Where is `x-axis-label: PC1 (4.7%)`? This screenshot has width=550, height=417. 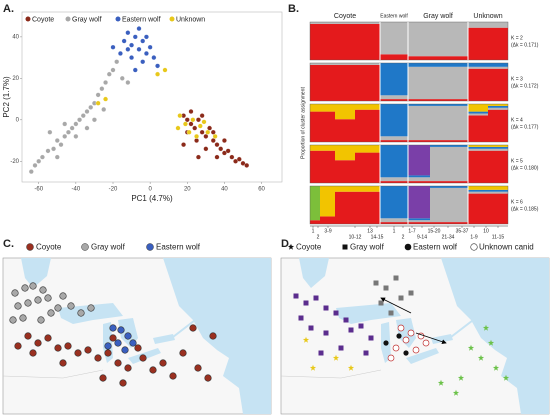 x-axis-label: PC1 (4.7%) is located at coordinates (152, 198).